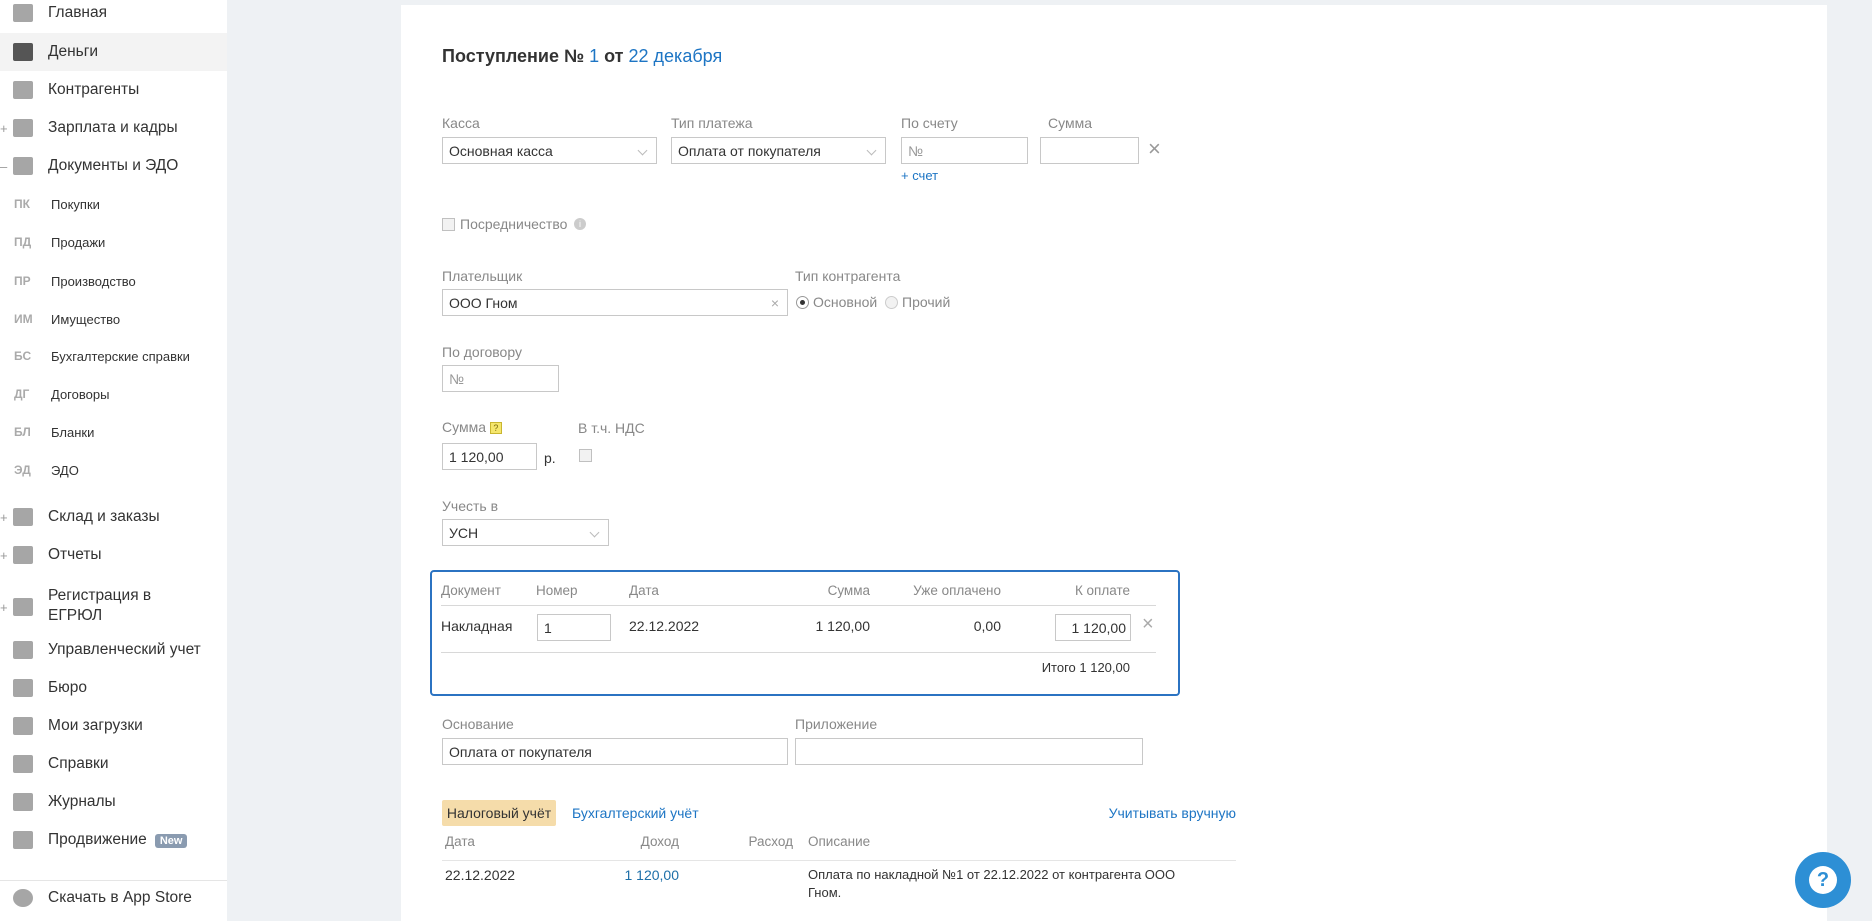 The width and height of the screenshot is (1872, 921). Describe the element at coordinates (574, 627) in the screenshot. I see `doc-number-input: 1` at that location.